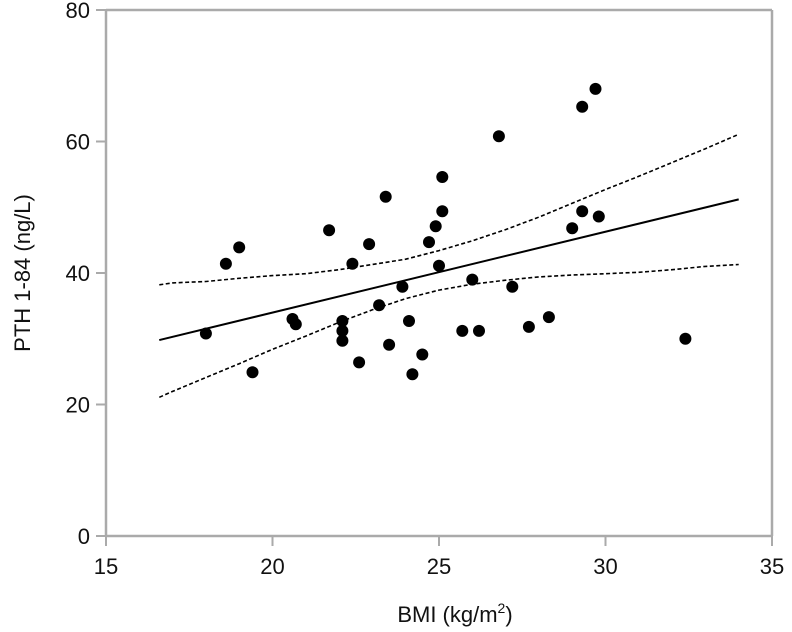 The width and height of the screenshot is (792, 632). Describe the element at coordinates (106, 566) in the screenshot. I see `x-tick-label: 15` at that location.